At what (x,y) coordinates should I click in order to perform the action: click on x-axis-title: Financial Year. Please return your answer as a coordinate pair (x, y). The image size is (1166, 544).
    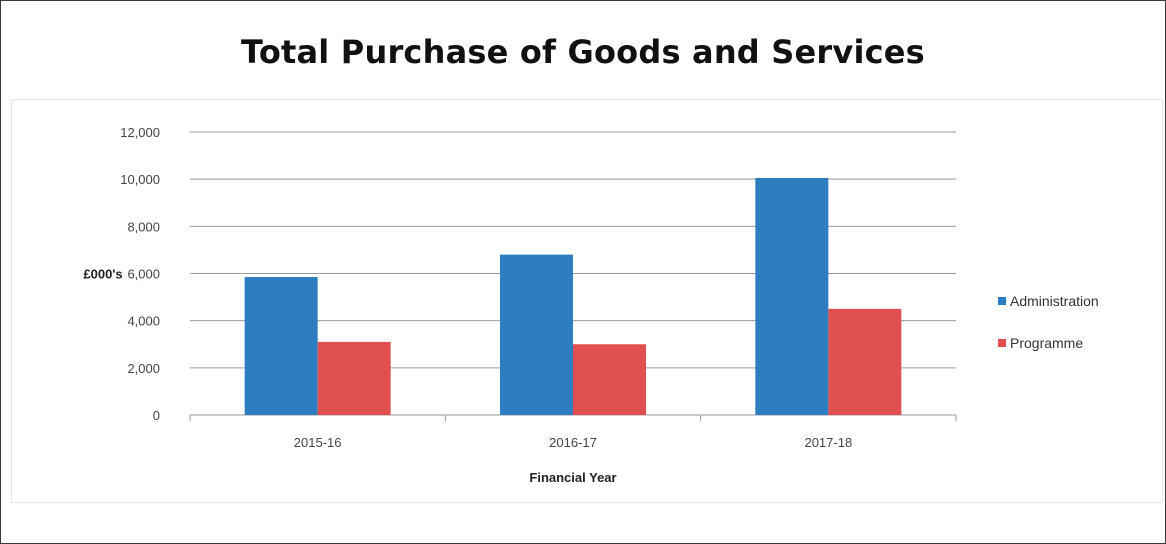
    Looking at the image, I should click on (572, 477).